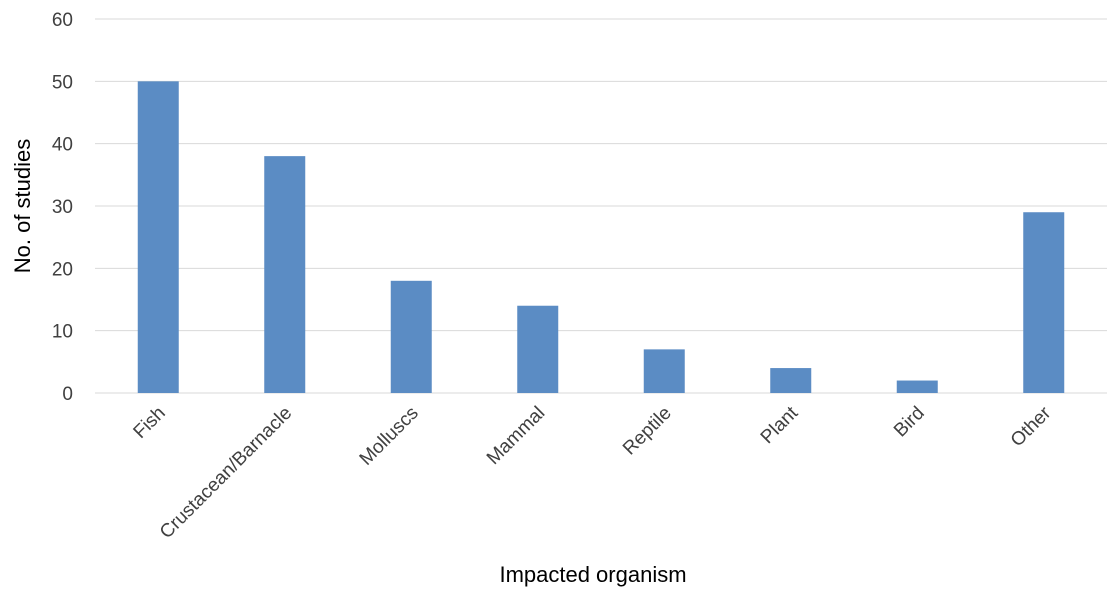  Describe the element at coordinates (647, 431) in the screenshot. I see `x-tick-label: Reptile` at that location.